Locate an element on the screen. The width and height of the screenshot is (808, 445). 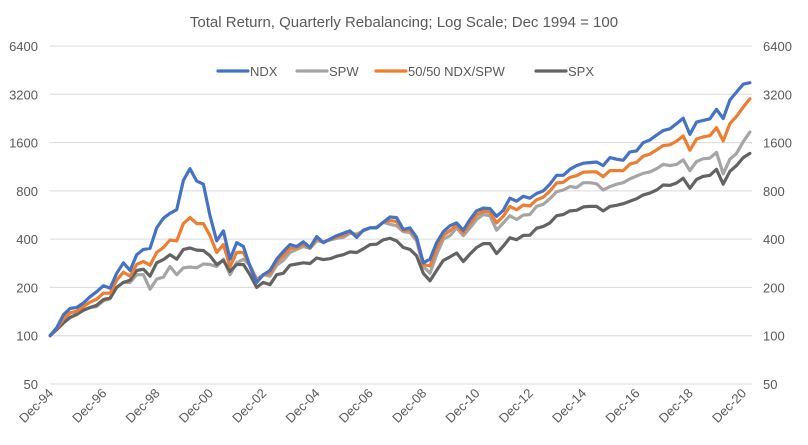
x-tick-label: Dec-04 is located at coordinates (302, 406).